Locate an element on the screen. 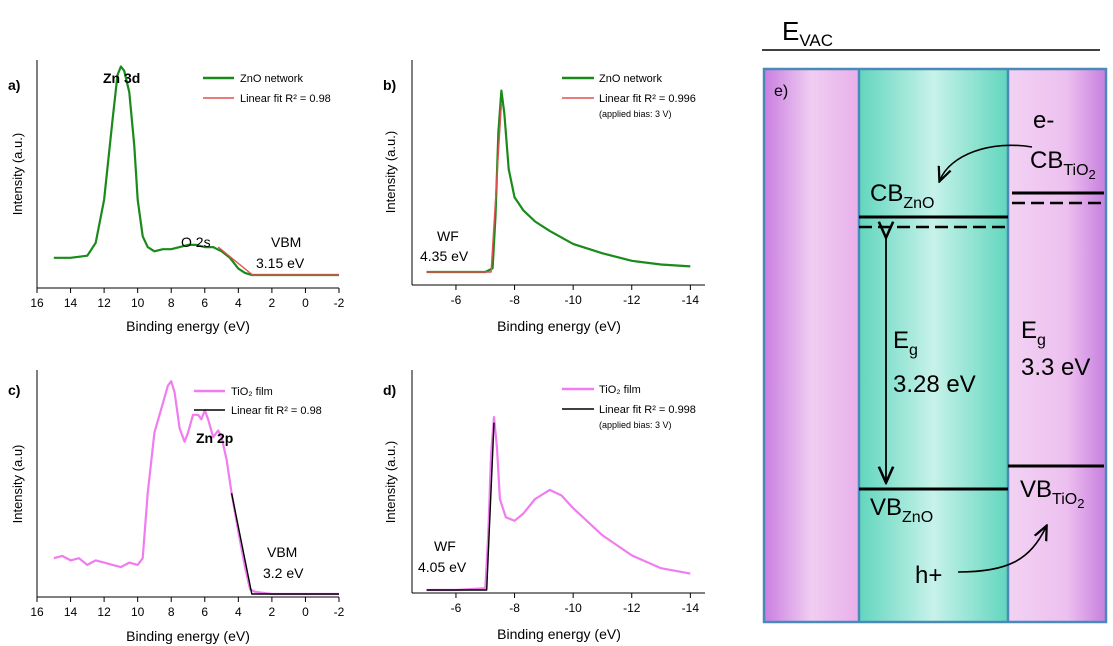 Image resolution: width=1113 pixels, height=646 pixels. panel-label-c: c) is located at coordinates (14, 390).